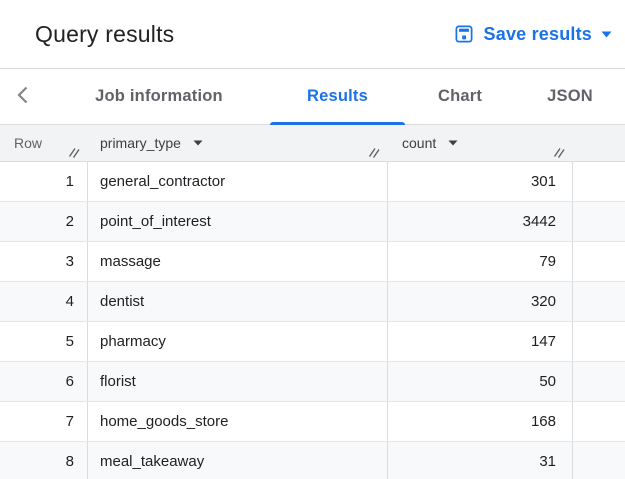 The height and width of the screenshot is (479, 625). I want to click on row-number-cell: 3, so click(44, 261).